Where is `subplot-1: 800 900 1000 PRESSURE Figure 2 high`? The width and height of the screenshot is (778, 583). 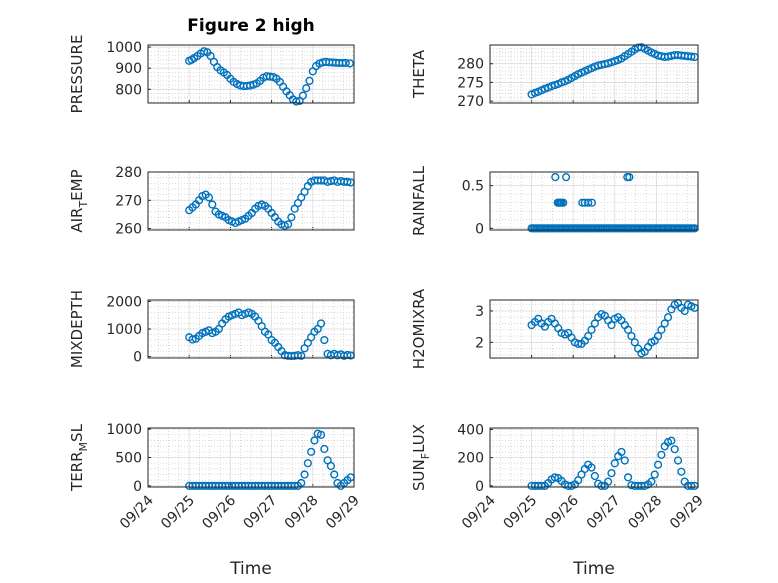 subplot-1: 800 900 1000 PRESSURE Figure 2 high is located at coordinates (211, 65).